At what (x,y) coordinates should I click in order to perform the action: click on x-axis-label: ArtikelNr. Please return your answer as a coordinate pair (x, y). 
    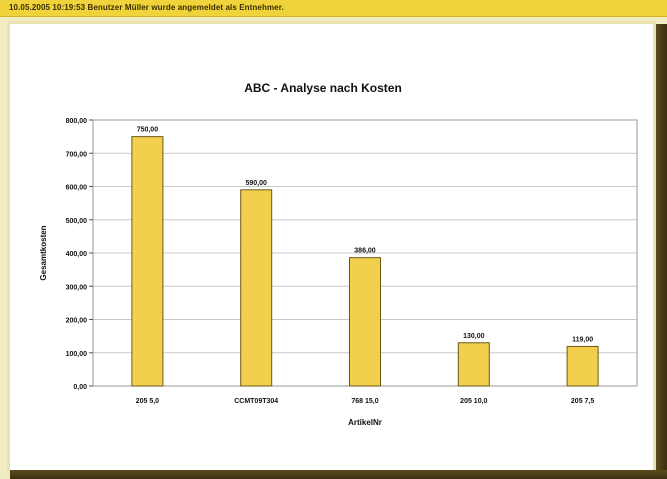
    Looking at the image, I should click on (365, 422).